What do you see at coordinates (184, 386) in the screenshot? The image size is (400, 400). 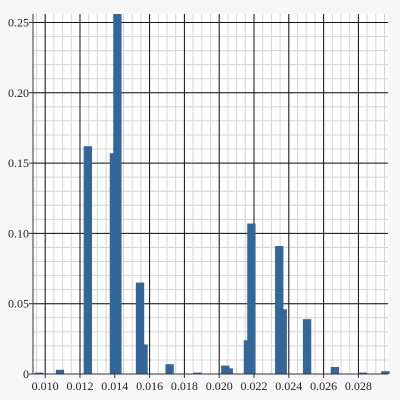 I see `x-tick-label: 0.018` at bounding box center [184, 386].